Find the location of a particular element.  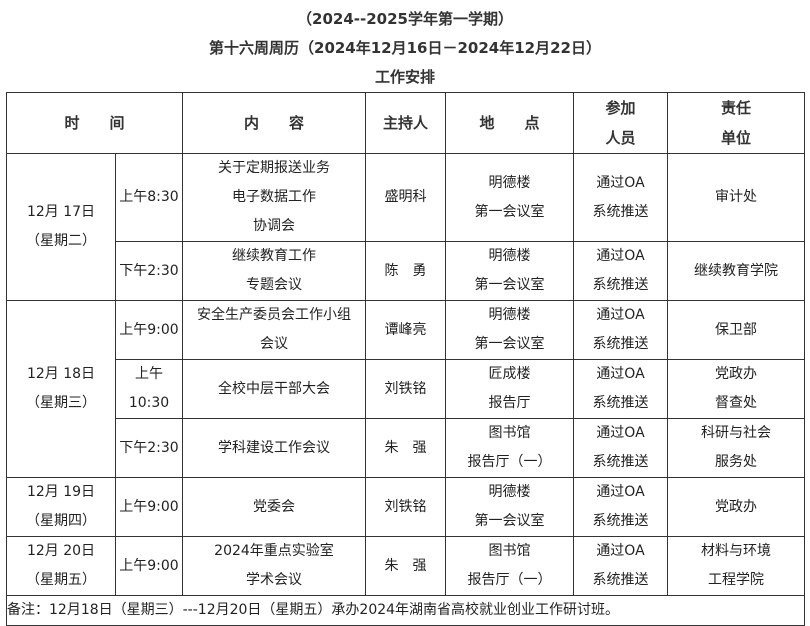

header-row: 时 间 内 容 主持人 地 点 参加 人员 责任 单位 is located at coordinates (405, 123).